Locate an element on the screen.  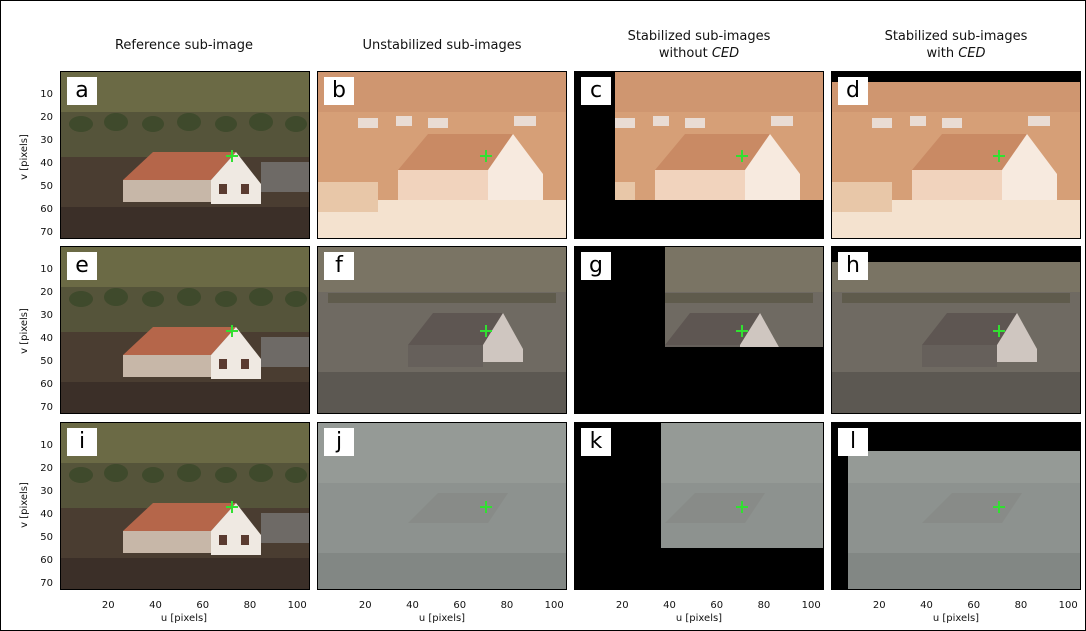
image-panel-j: j is located at coordinates (442, 506).